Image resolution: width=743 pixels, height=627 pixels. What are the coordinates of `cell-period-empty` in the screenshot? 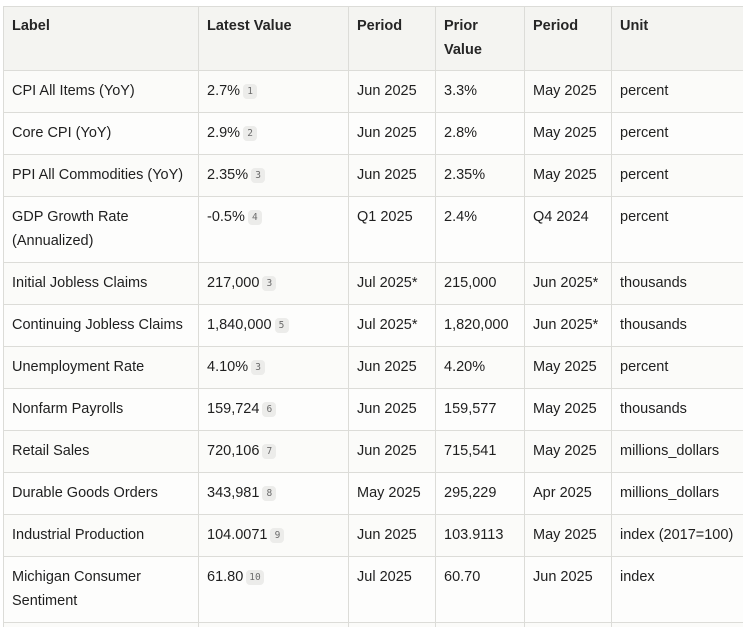 It's located at (392, 624).